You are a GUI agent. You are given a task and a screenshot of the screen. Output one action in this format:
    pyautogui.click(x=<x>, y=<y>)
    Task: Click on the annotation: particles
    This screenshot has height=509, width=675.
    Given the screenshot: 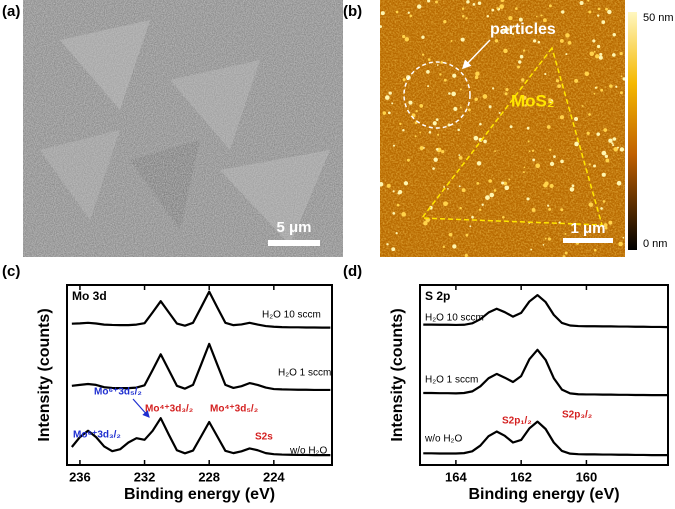 What is the action you would take?
    pyautogui.click(x=523, y=29)
    